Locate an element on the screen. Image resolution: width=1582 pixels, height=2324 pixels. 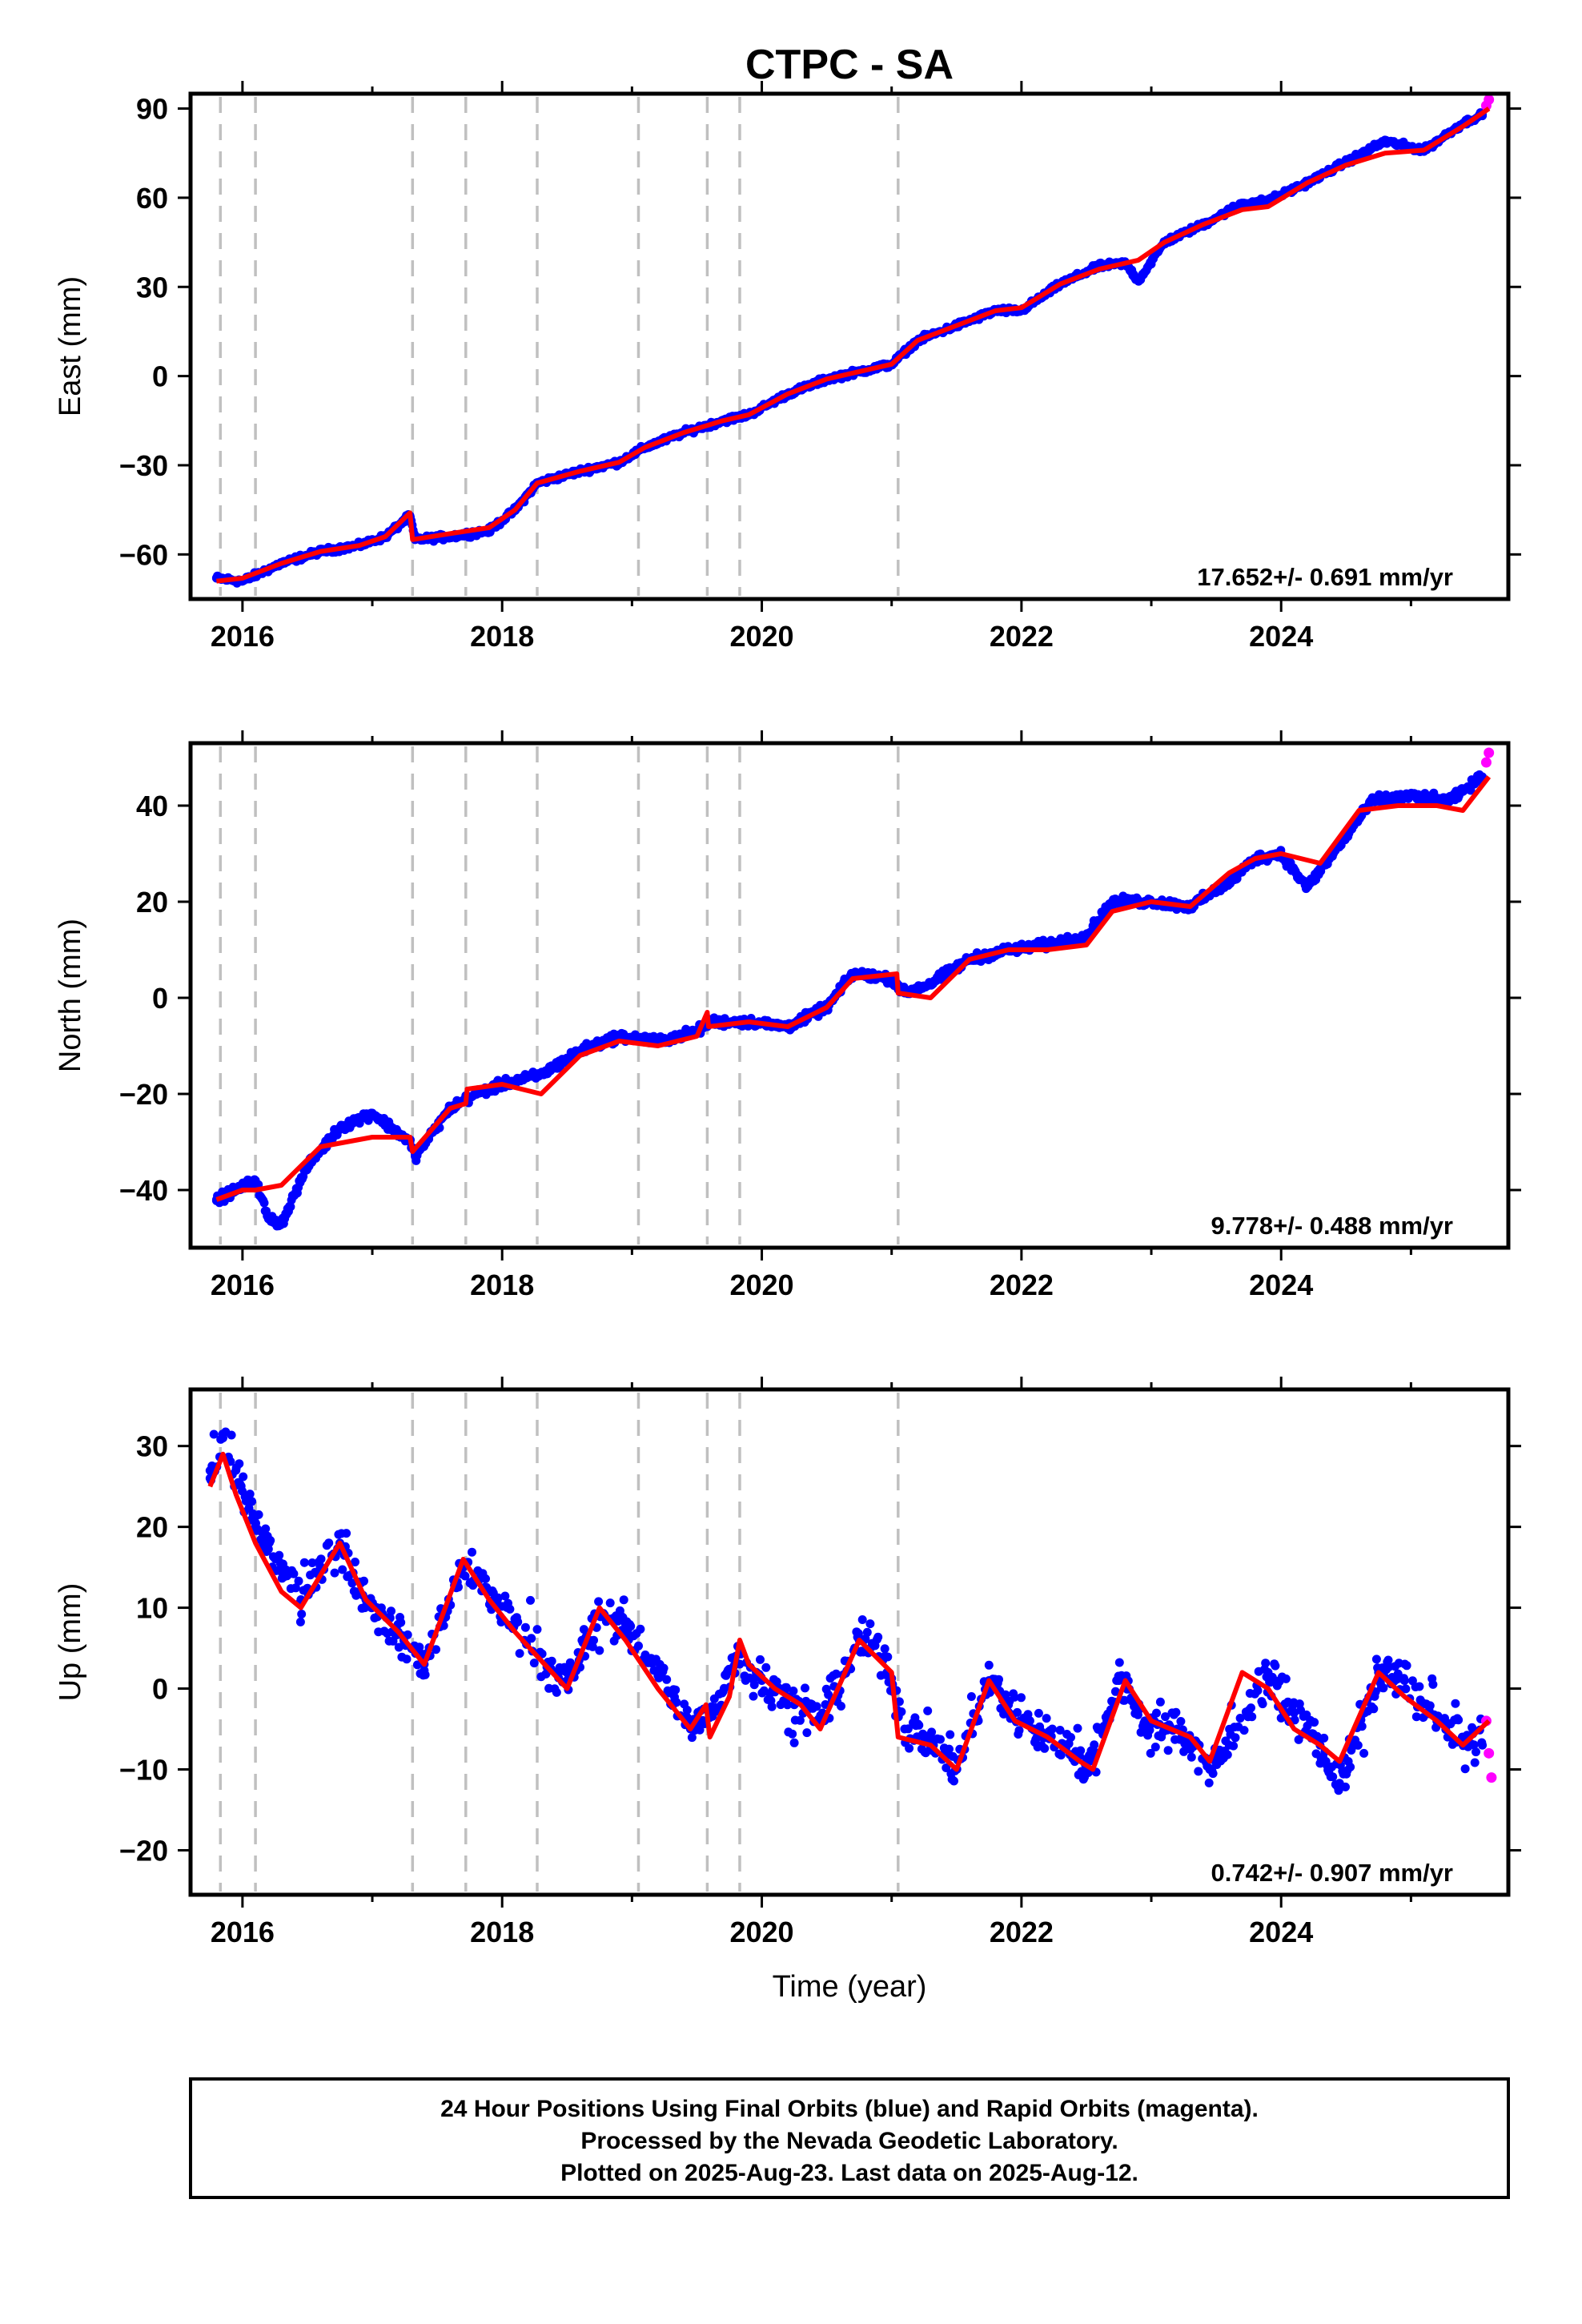
y-tick-label: −30 is located at coordinates (144, 465).